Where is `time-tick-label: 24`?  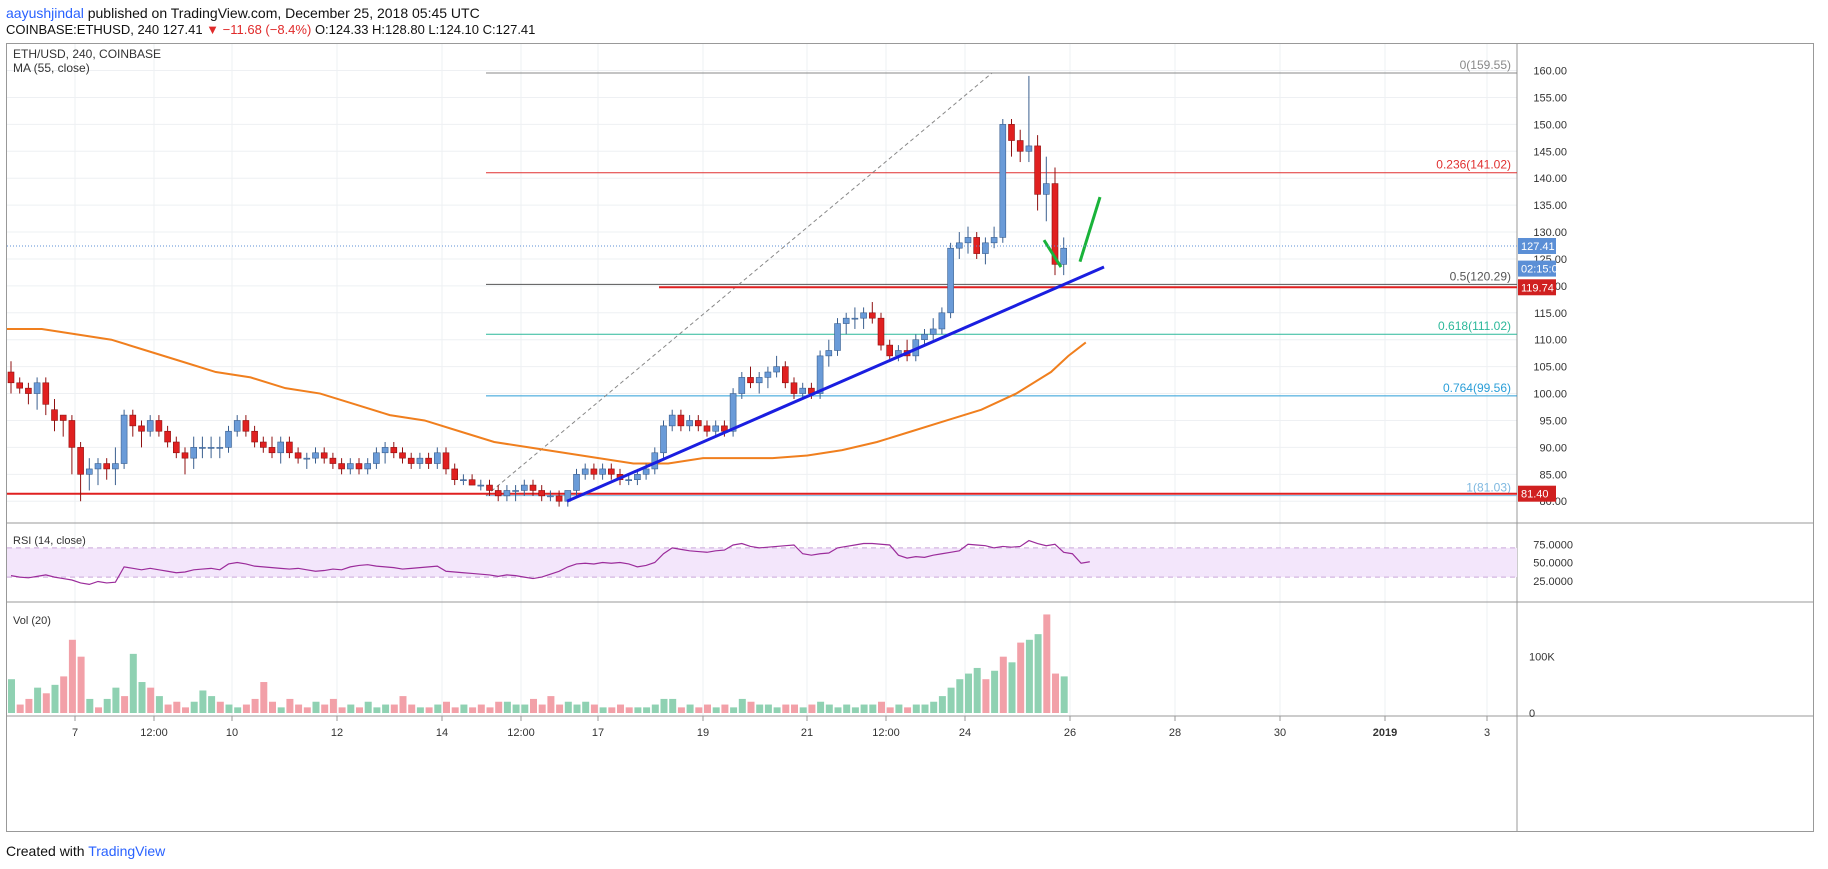
time-tick-label: 24 is located at coordinates (965, 733).